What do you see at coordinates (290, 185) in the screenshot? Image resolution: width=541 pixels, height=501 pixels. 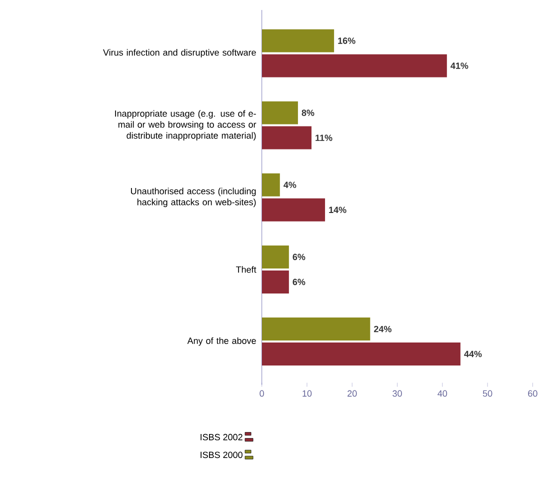 I see `data-label: 4%` at bounding box center [290, 185].